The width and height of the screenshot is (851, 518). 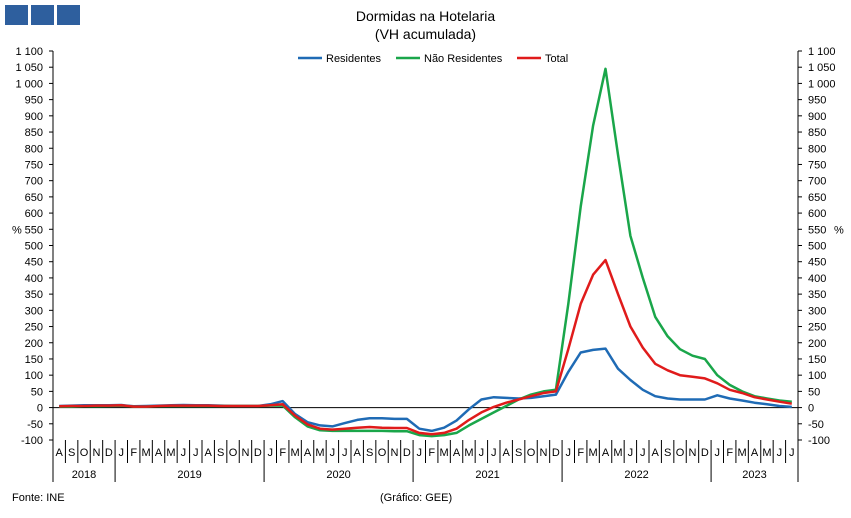 I want to click on y-tick-label-right: 250, so click(x=817, y=328).